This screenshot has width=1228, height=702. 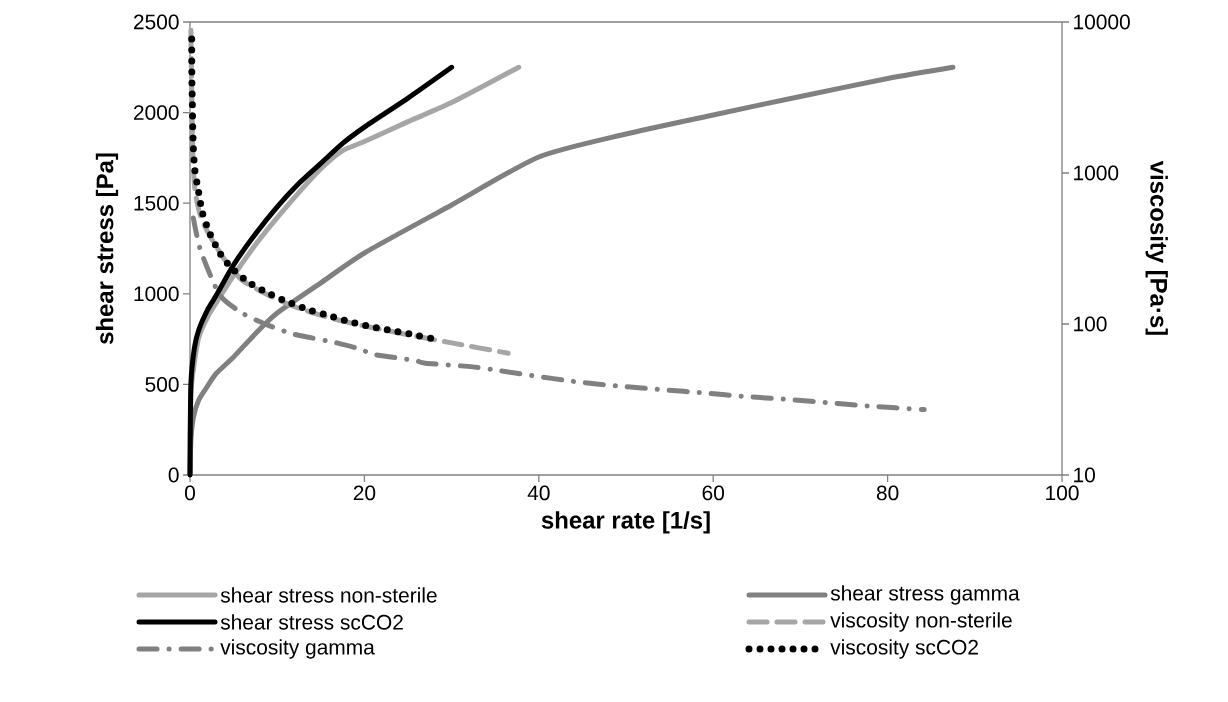 I want to click on x-tick-label: 100, so click(x=1062, y=493).